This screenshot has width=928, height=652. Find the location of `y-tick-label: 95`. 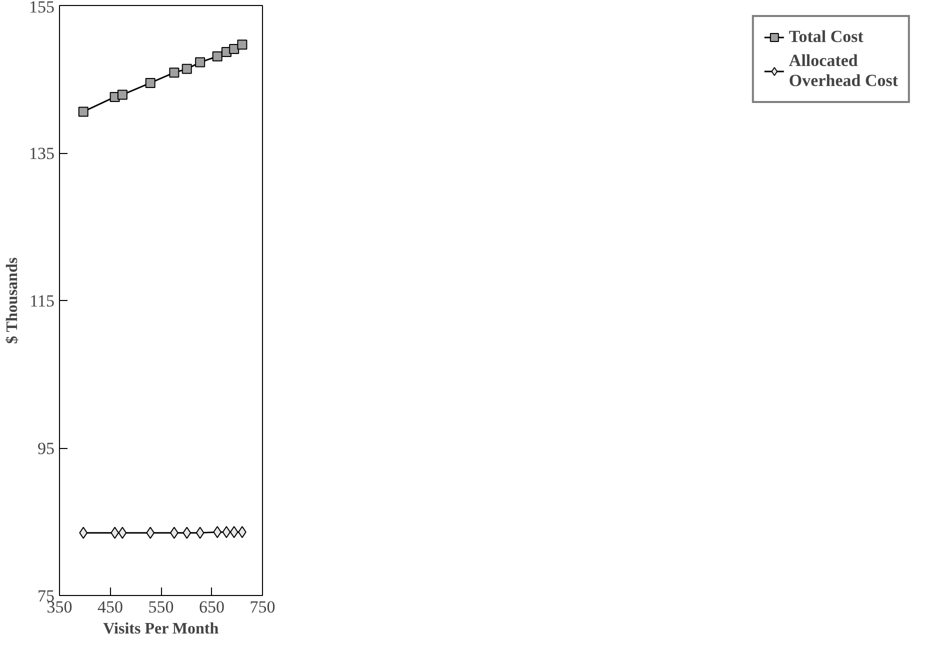

y-tick-label: 95 is located at coordinates (46, 448).